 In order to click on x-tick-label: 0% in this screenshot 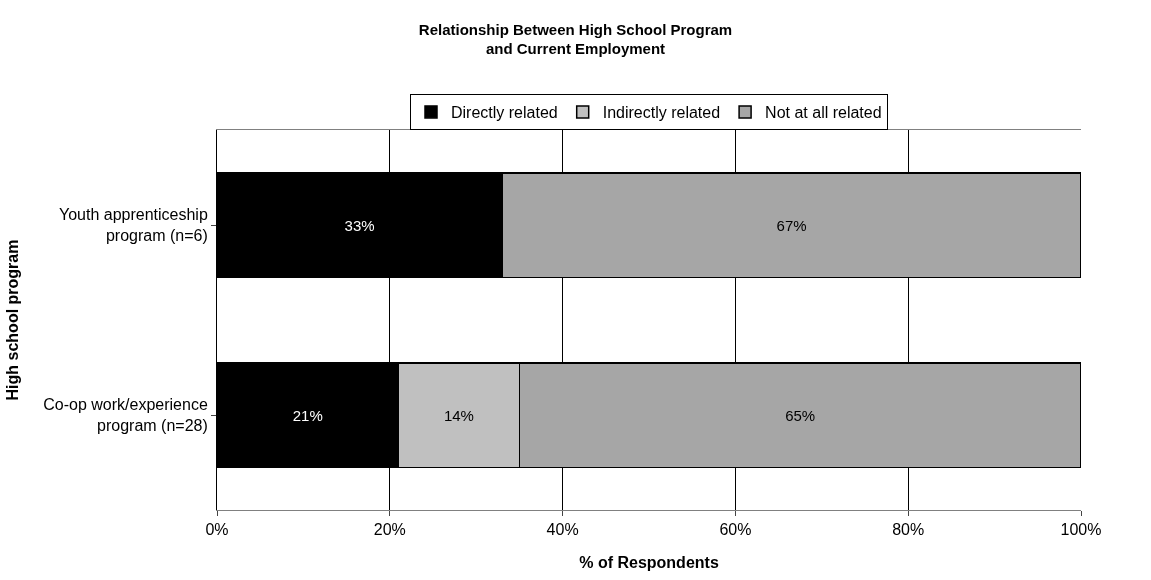, I will do `click(217, 530)`.